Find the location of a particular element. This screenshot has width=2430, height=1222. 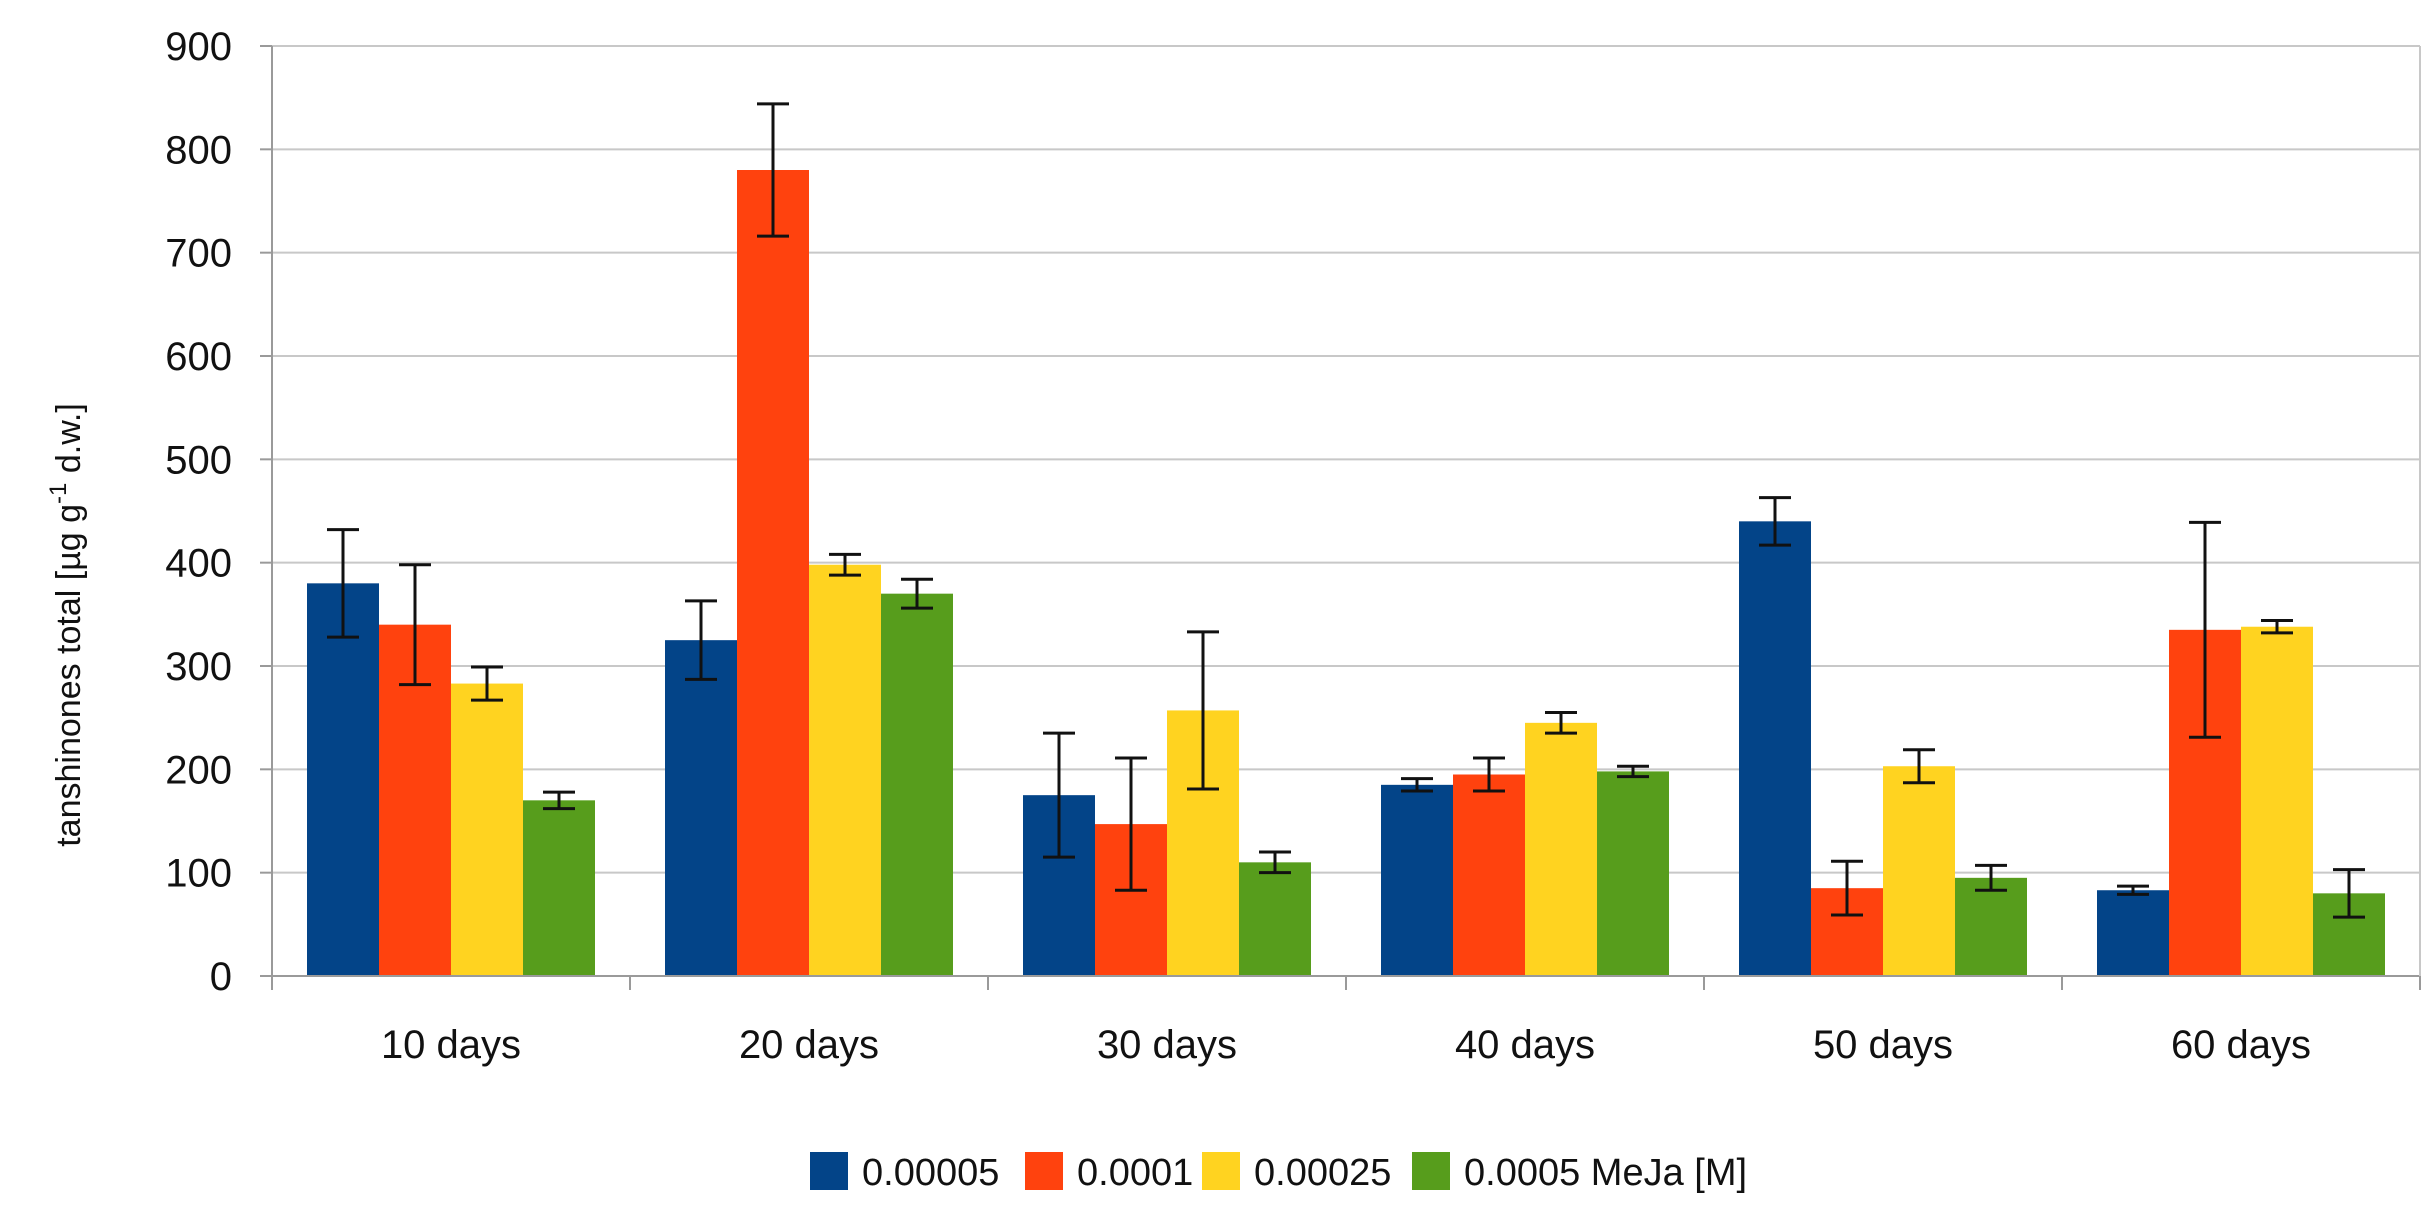

y-tick-label: 800 is located at coordinates (198, 150).